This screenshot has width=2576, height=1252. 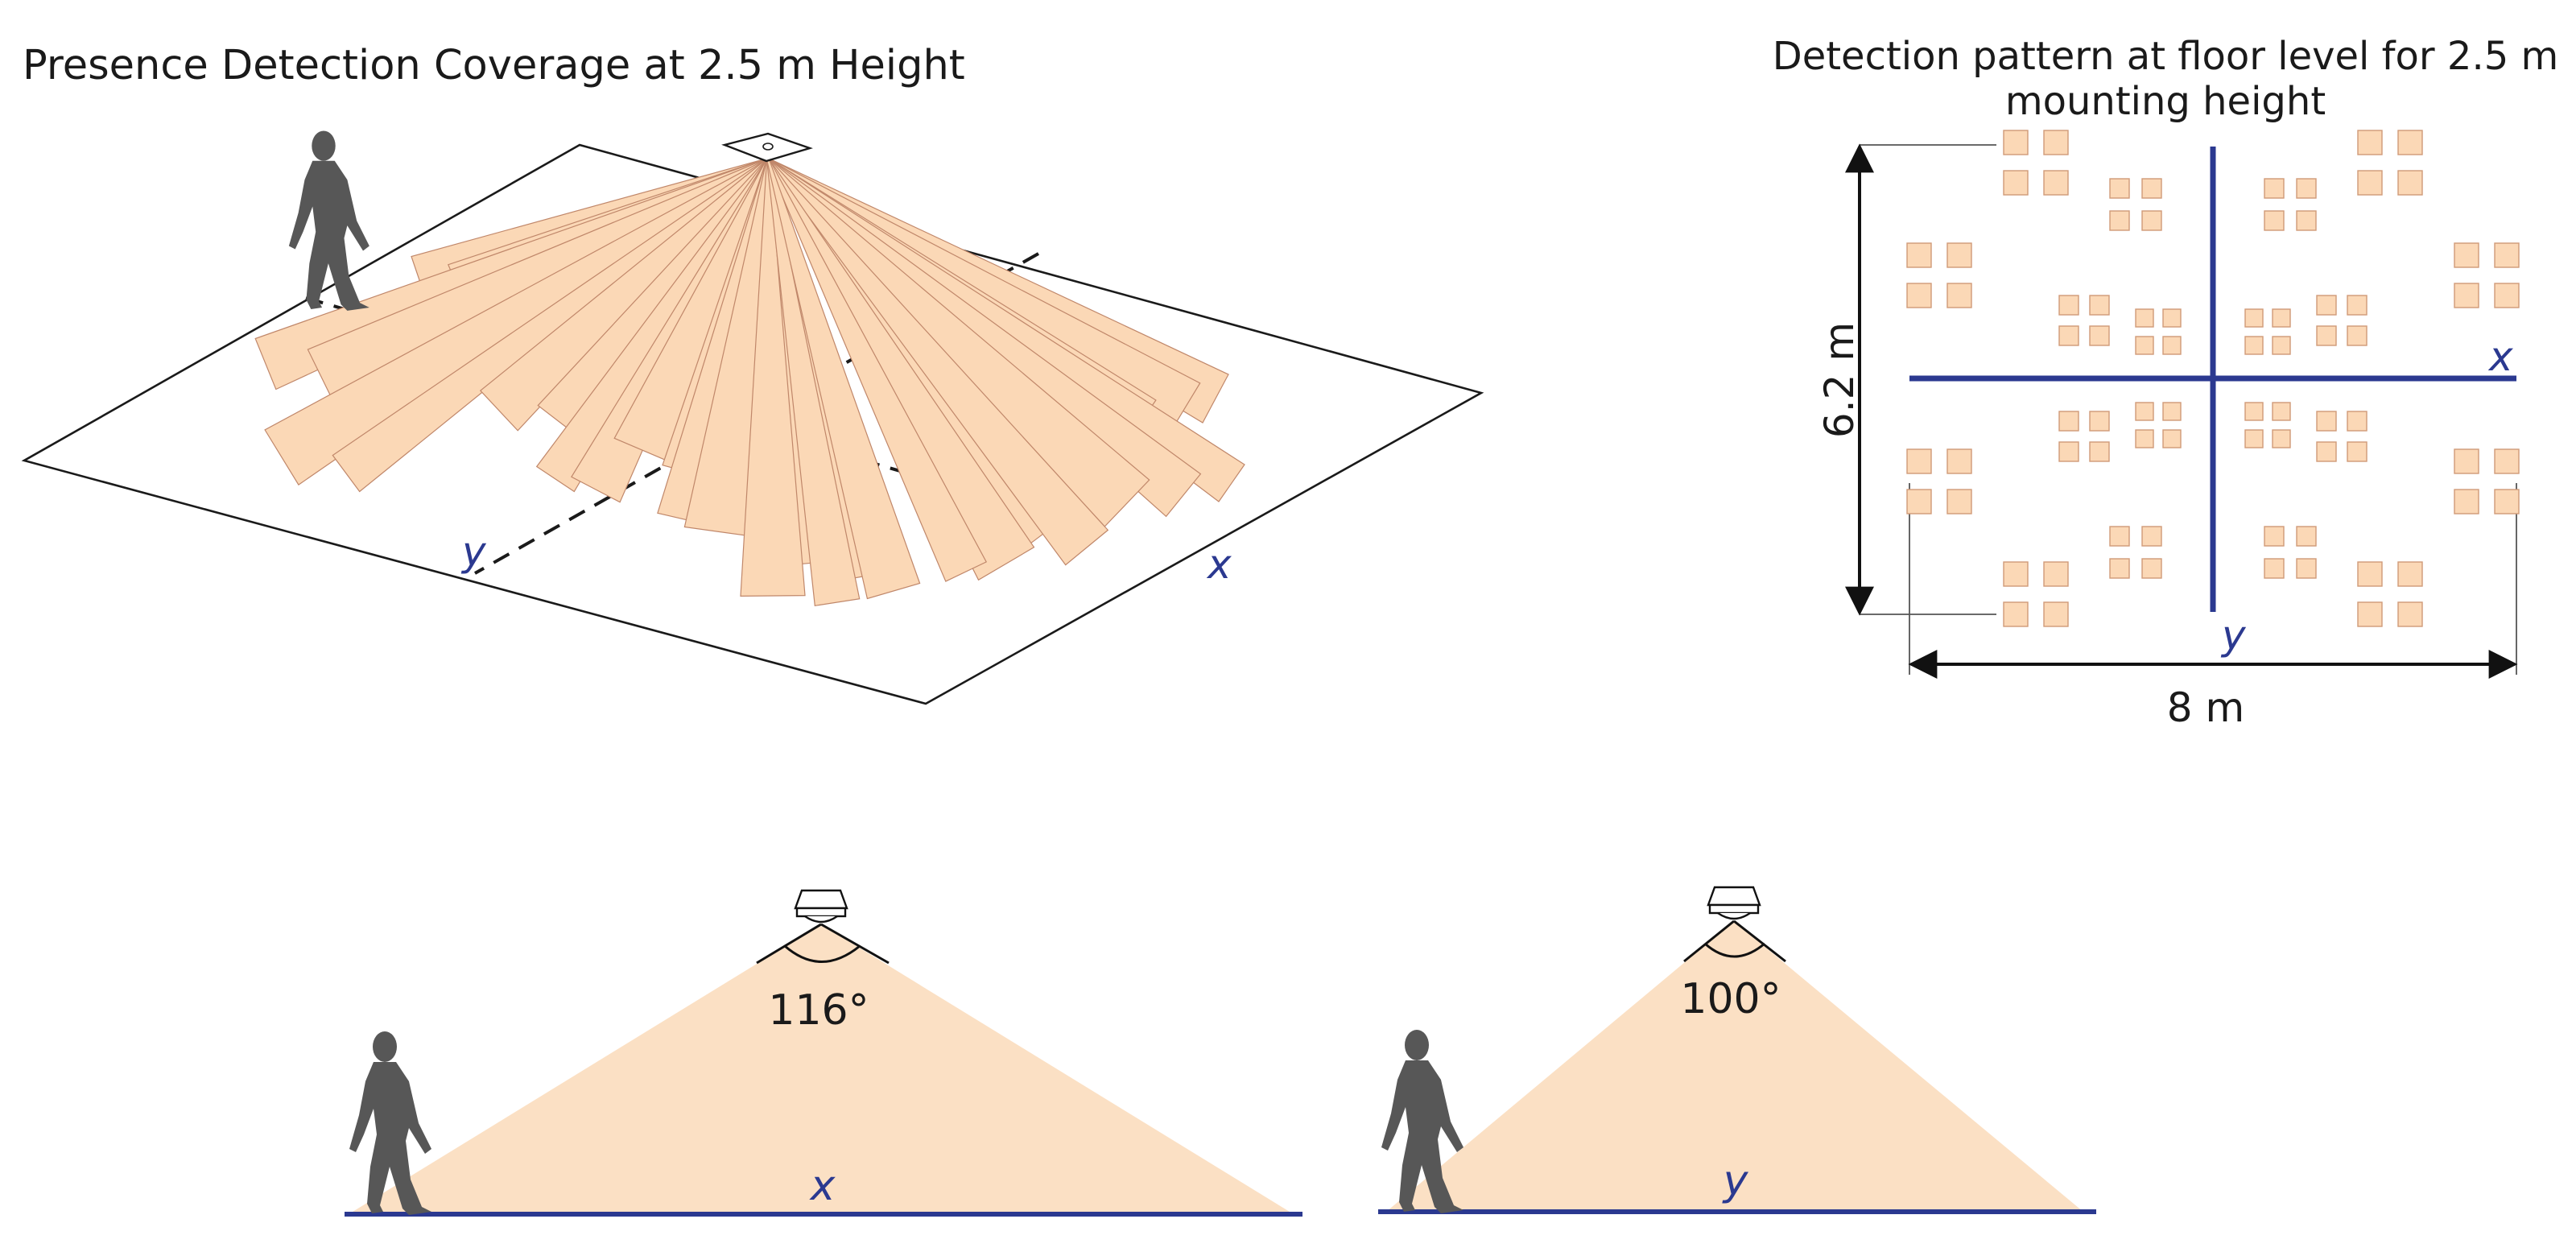 What do you see at coordinates (821, 906) in the screenshot?
I see `side-view-x-sensor-icon` at bounding box center [821, 906].